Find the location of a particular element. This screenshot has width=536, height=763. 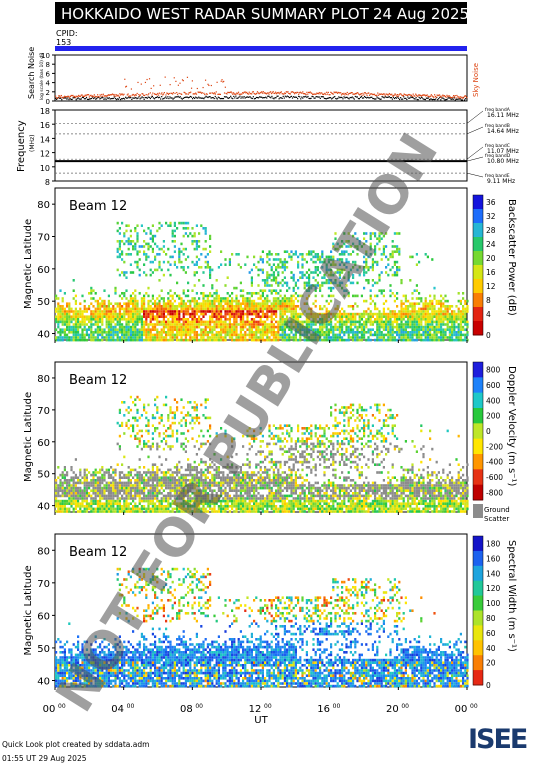

noise-ylabel-sub: log scale (bas 10) dB is located at coordinates (42, 76).